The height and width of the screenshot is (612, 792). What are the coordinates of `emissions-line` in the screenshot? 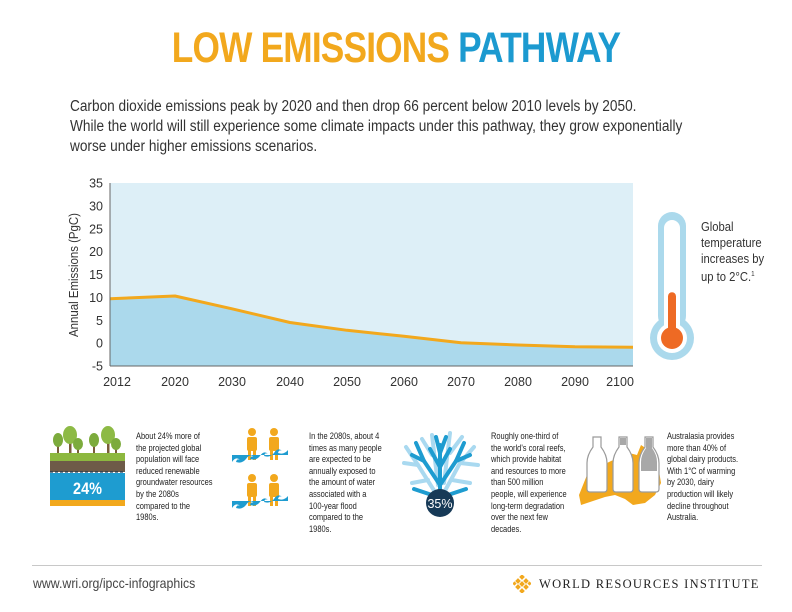 It's located at (371, 321).